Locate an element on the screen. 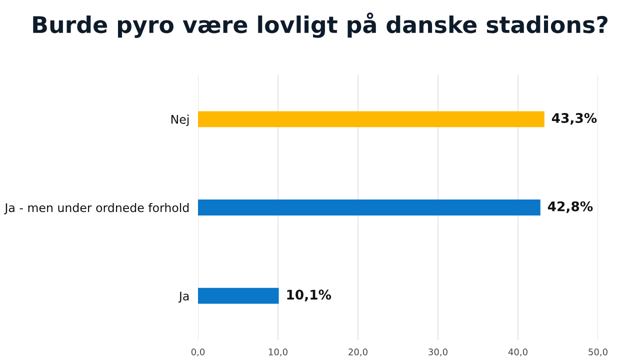  y-tick-label: Ja is located at coordinates (183, 297).